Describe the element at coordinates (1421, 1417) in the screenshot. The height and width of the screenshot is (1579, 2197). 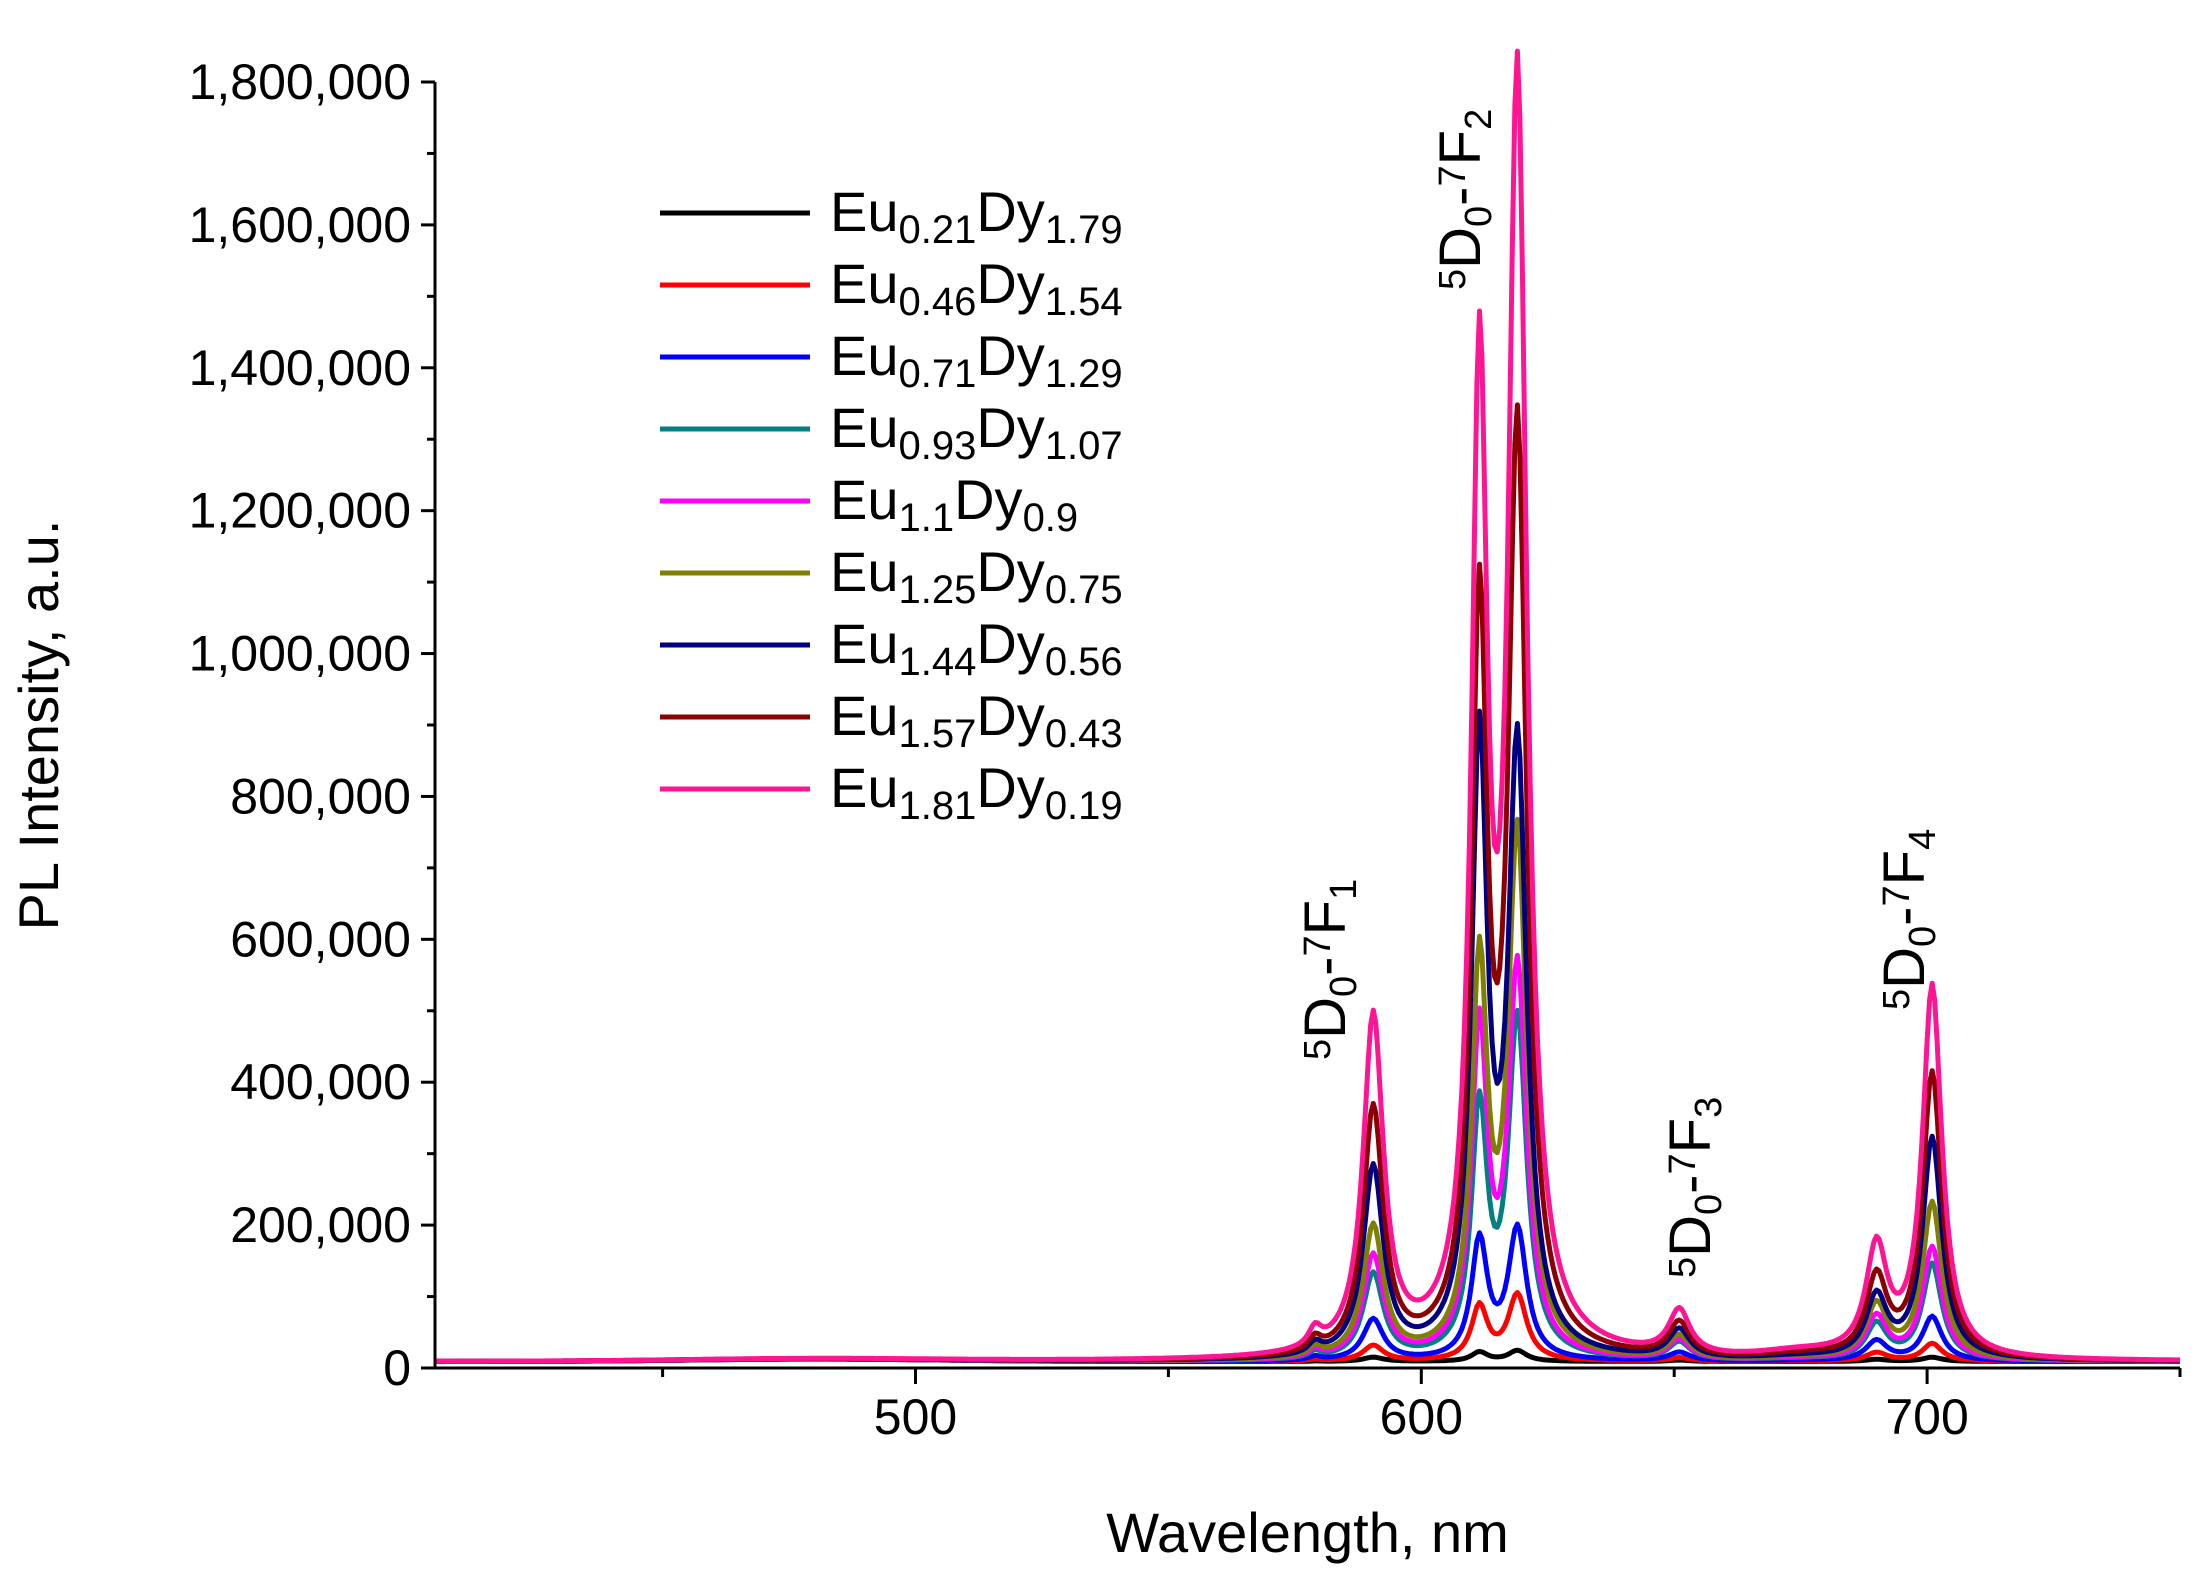
I see `x-tick-label-1: 600` at that location.